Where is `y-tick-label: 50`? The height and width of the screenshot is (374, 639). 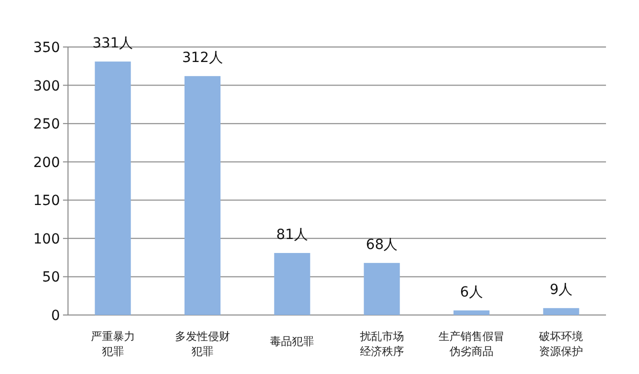 y-tick-label: 50 is located at coordinates (51, 278).